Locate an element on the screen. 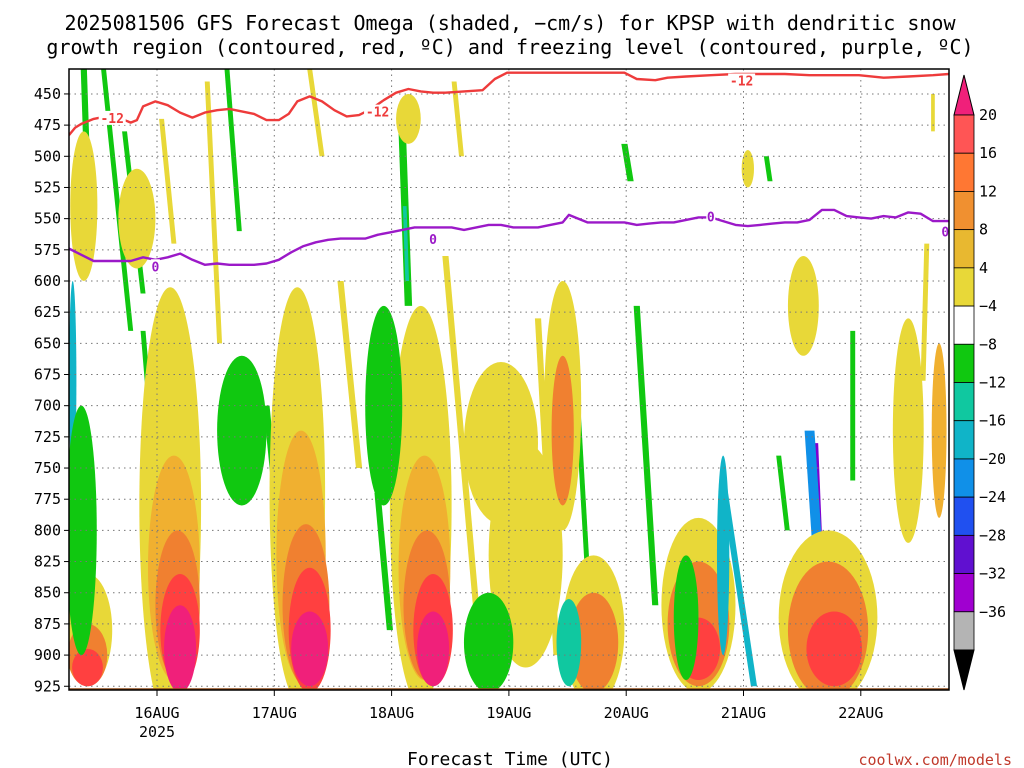 The height and width of the screenshot is (768, 1024). y-tick-label: 650 is located at coordinates (47, 343).